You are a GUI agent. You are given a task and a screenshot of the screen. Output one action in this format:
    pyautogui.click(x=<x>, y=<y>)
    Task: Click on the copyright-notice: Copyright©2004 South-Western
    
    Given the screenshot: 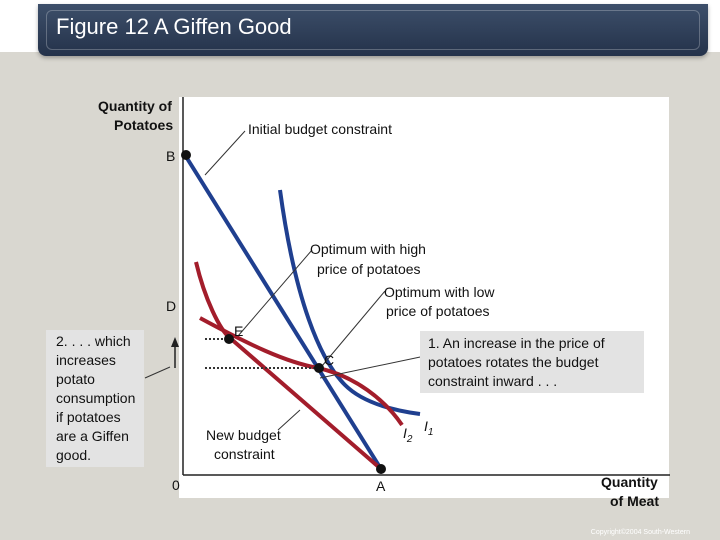 What is the action you would take?
    pyautogui.click(x=640, y=532)
    